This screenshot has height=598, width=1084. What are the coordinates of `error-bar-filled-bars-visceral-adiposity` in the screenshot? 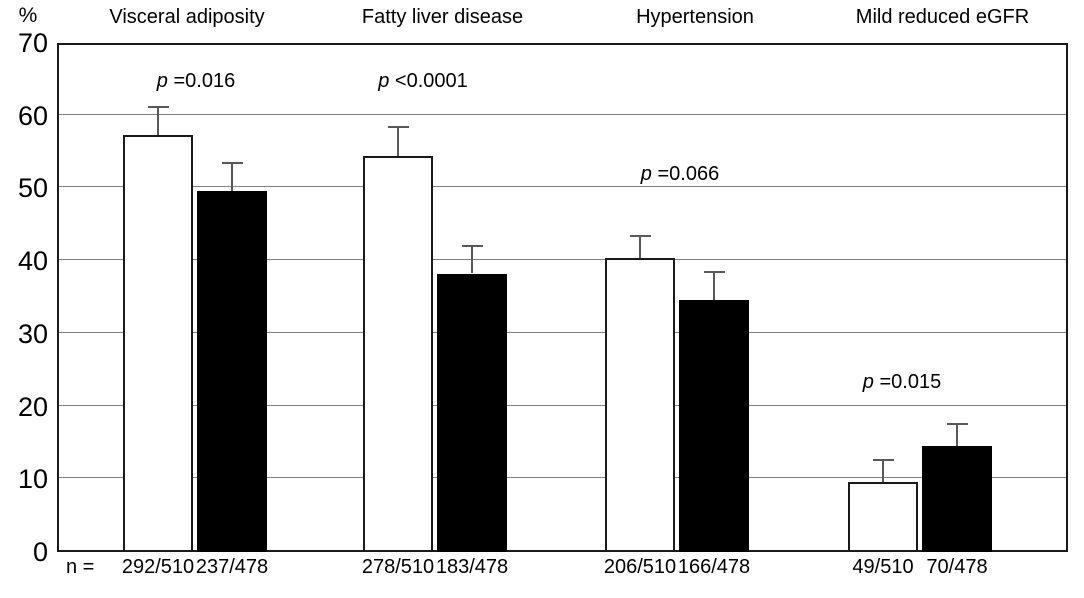 It's located at (232, 176).